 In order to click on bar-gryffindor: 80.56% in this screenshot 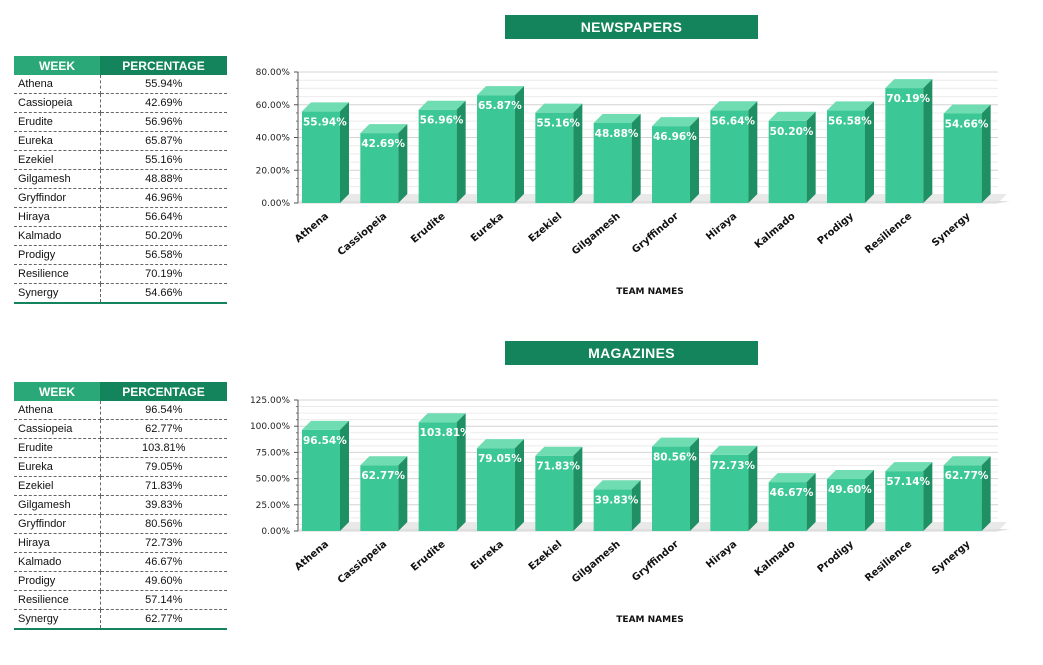, I will do `click(675, 484)`.